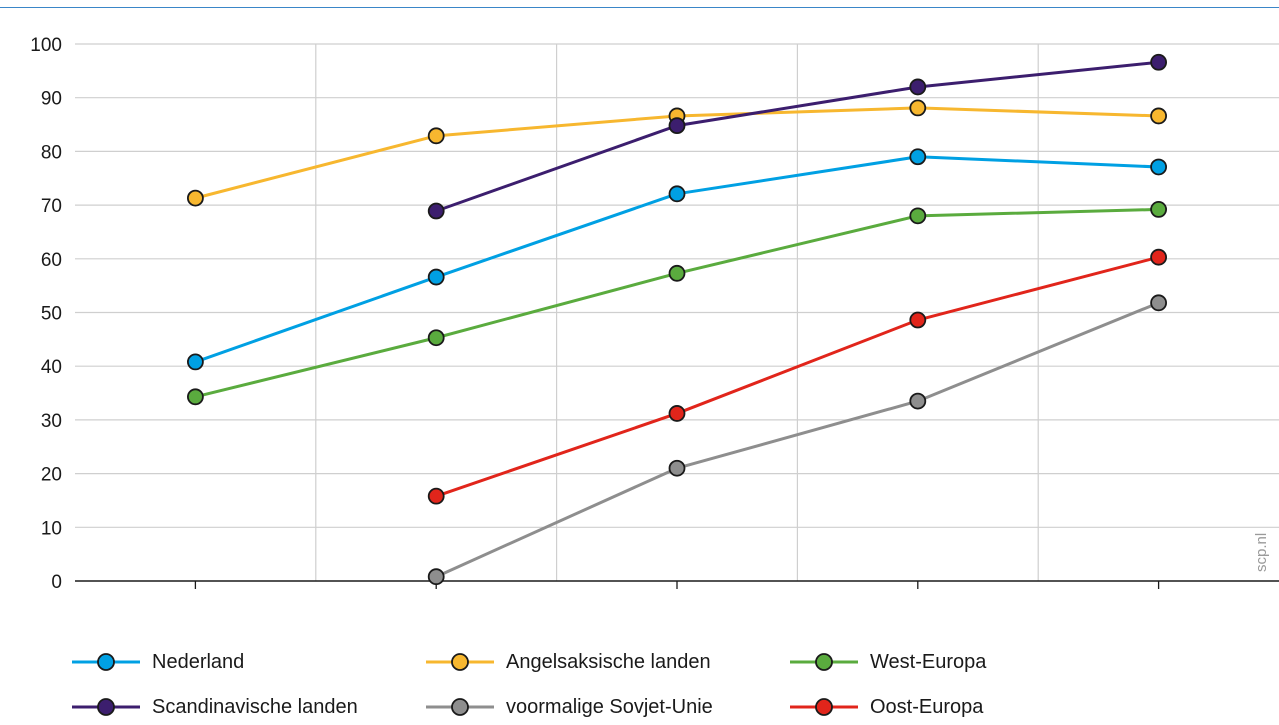 Image resolution: width=1279 pixels, height=725 pixels. I want to click on x-axis-ticks: -----, so click(677, 610).